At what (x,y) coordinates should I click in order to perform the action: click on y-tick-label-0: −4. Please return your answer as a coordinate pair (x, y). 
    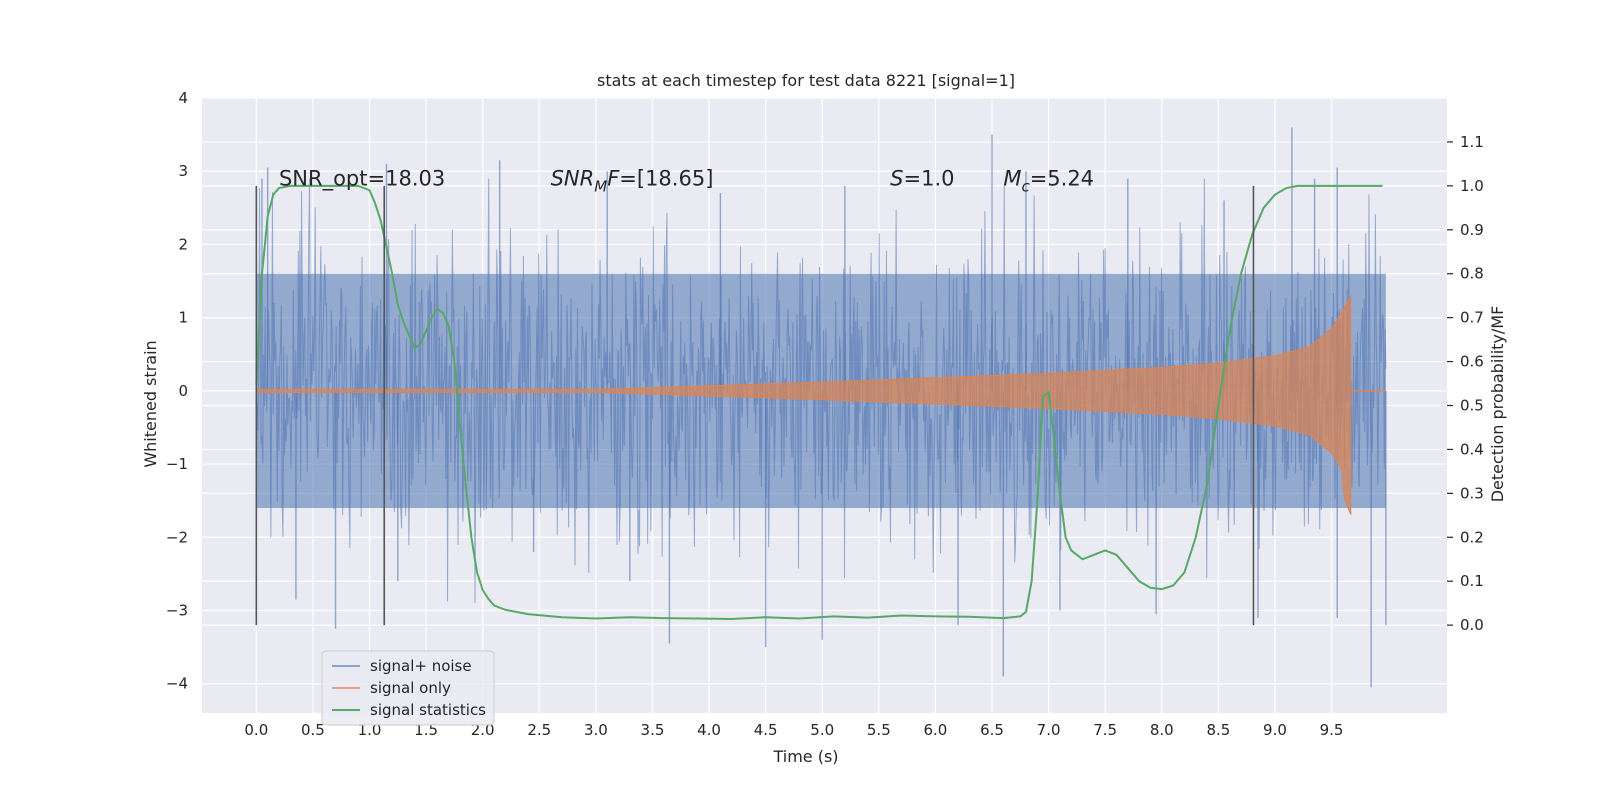
    Looking at the image, I should click on (177, 684).